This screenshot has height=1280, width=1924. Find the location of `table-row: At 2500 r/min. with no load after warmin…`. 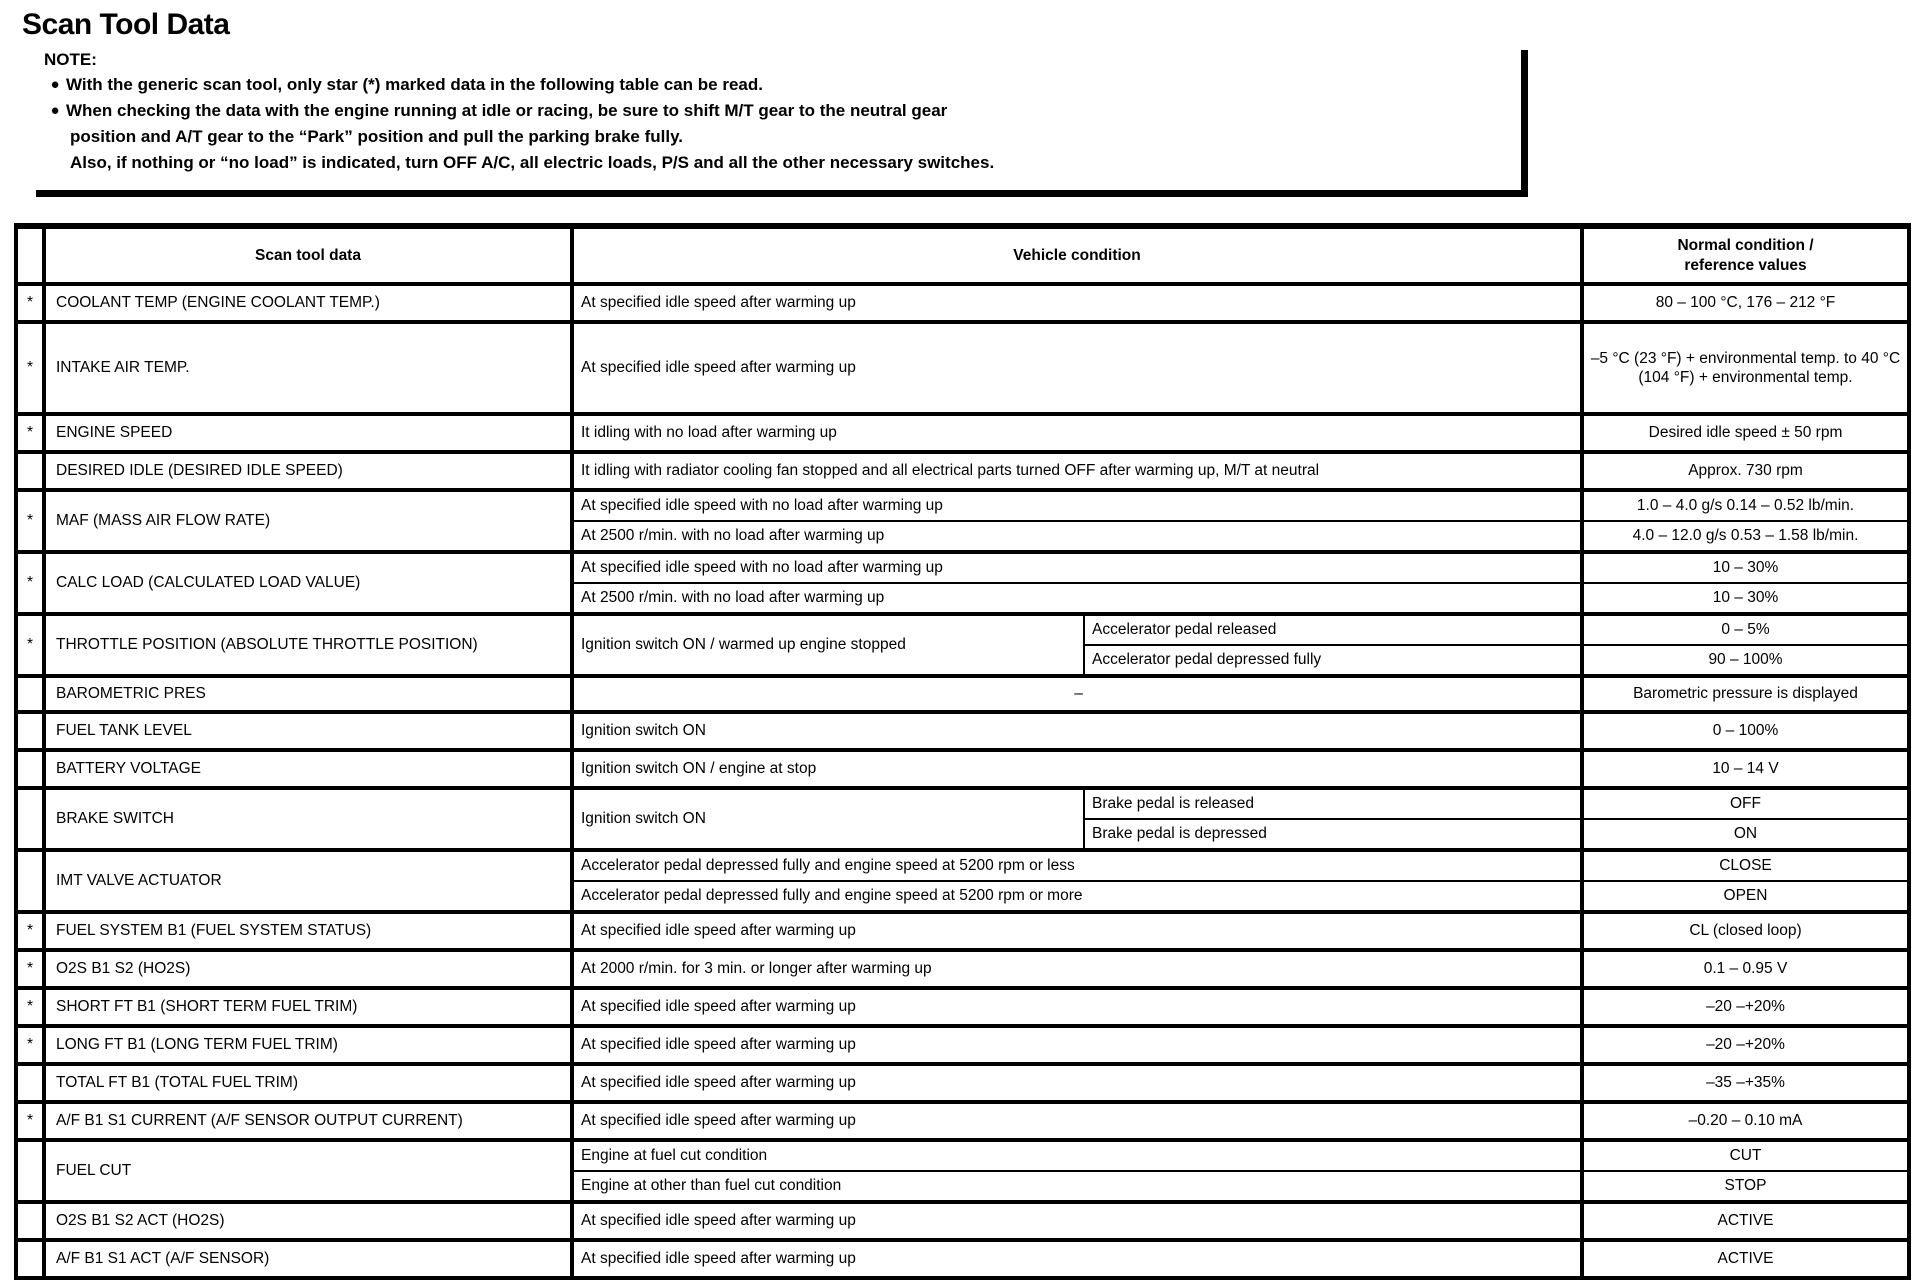

table-row: At 2500 r/min. with no load after warmin… is located at coordinates (963, 598).